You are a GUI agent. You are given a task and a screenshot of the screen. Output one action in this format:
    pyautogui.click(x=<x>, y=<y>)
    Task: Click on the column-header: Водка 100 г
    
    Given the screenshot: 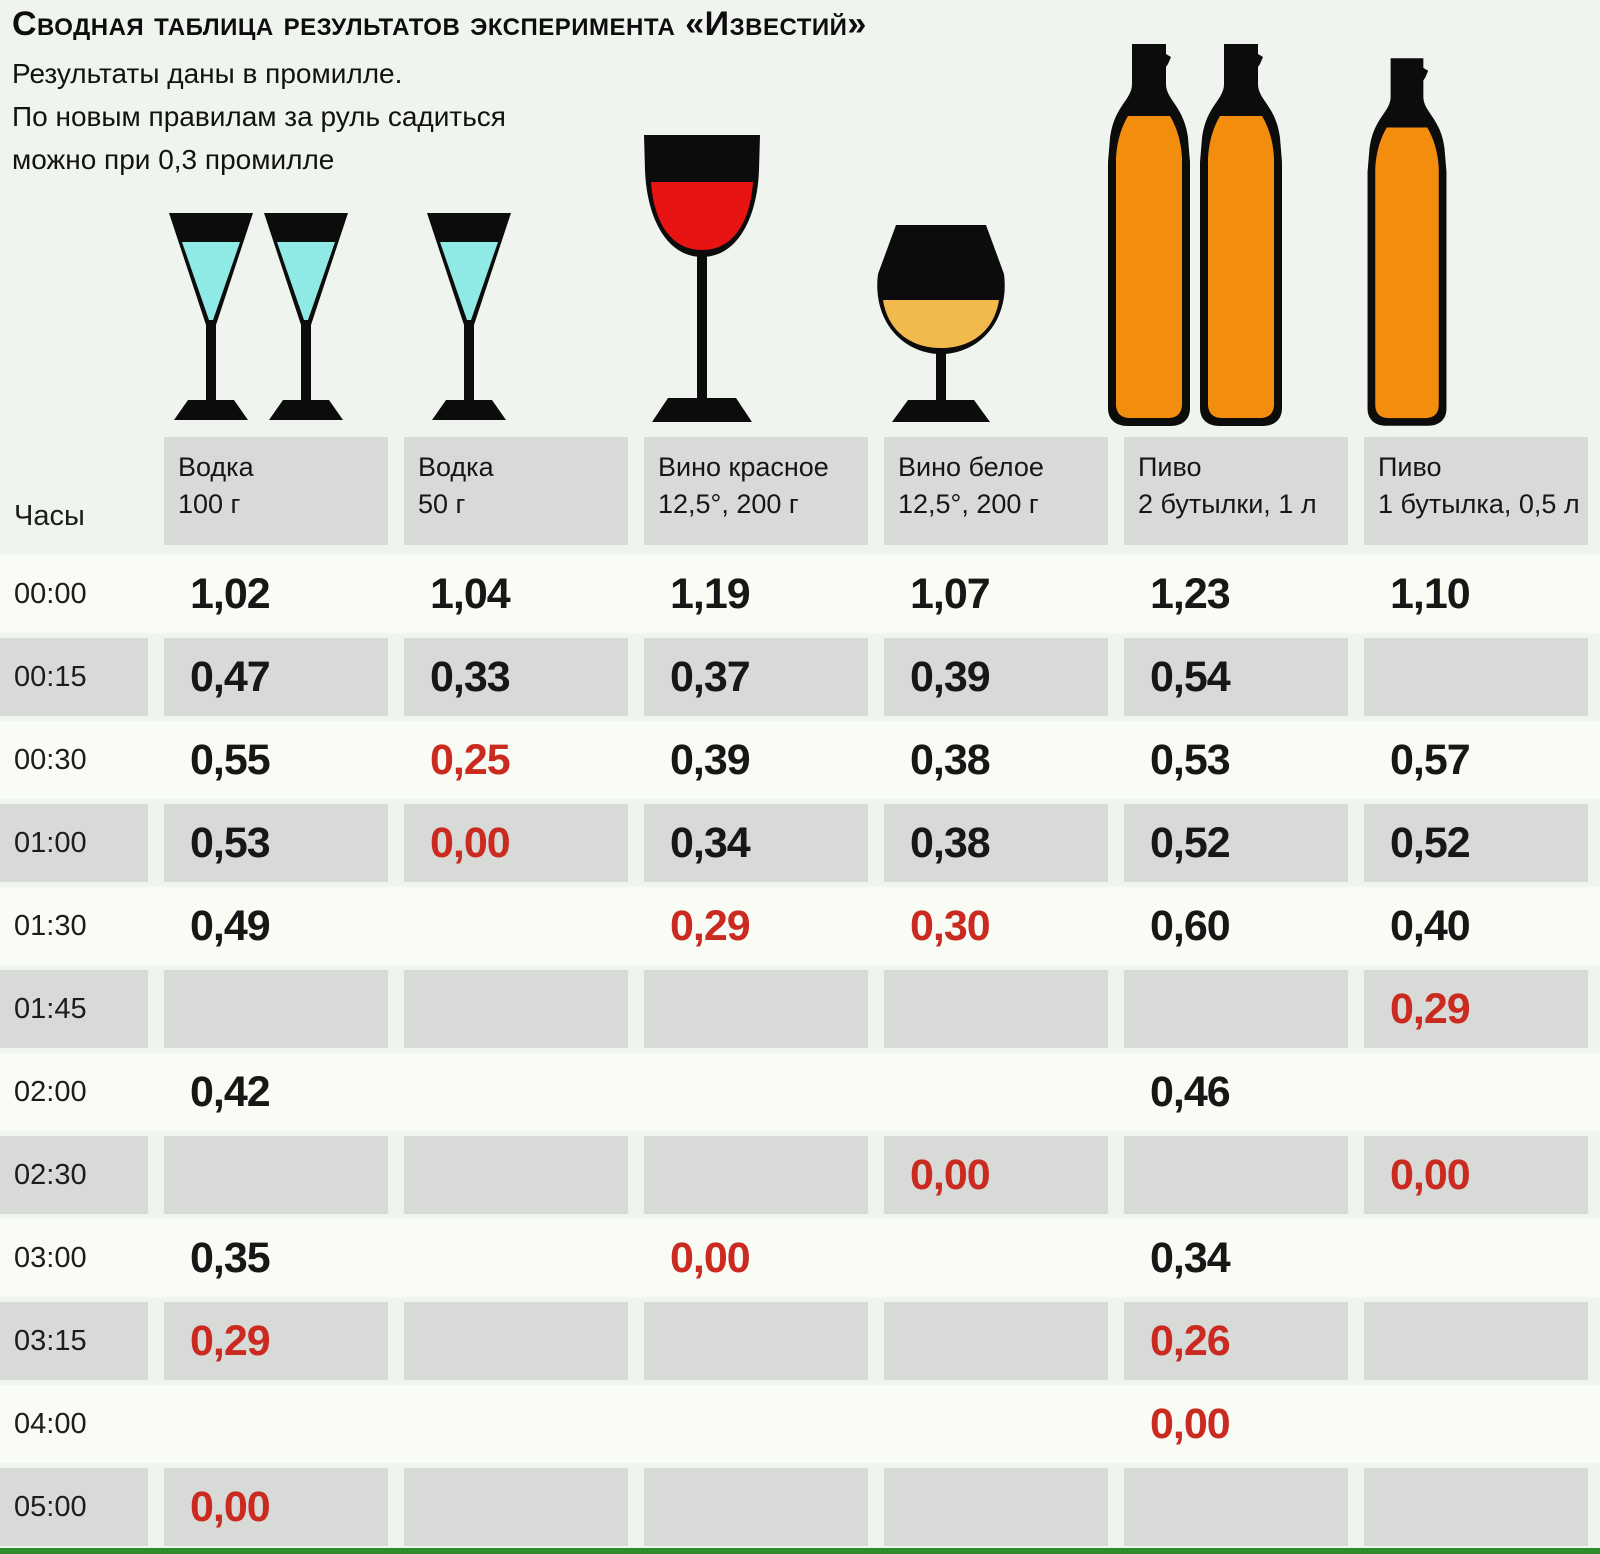 What is the action you would take?
    pyautogui.click(x=276, y=491)
    